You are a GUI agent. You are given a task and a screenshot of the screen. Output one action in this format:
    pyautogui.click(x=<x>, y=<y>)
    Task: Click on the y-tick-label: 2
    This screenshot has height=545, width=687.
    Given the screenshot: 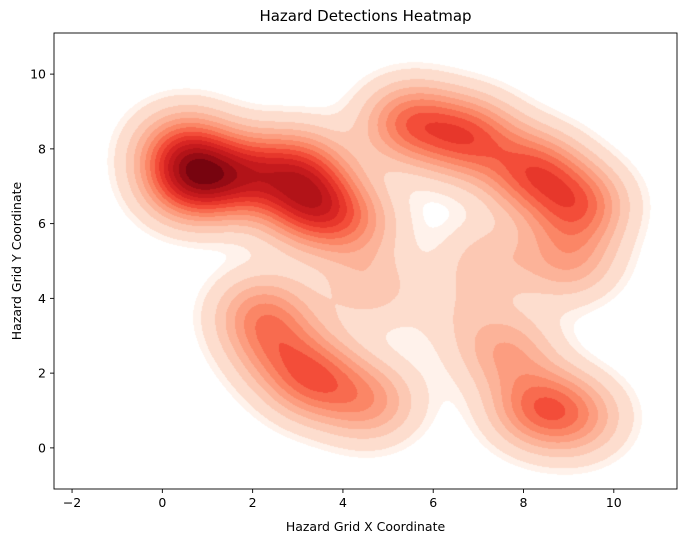 What is the action you would take?
    pyautogui.click(x=42, y=373)
    